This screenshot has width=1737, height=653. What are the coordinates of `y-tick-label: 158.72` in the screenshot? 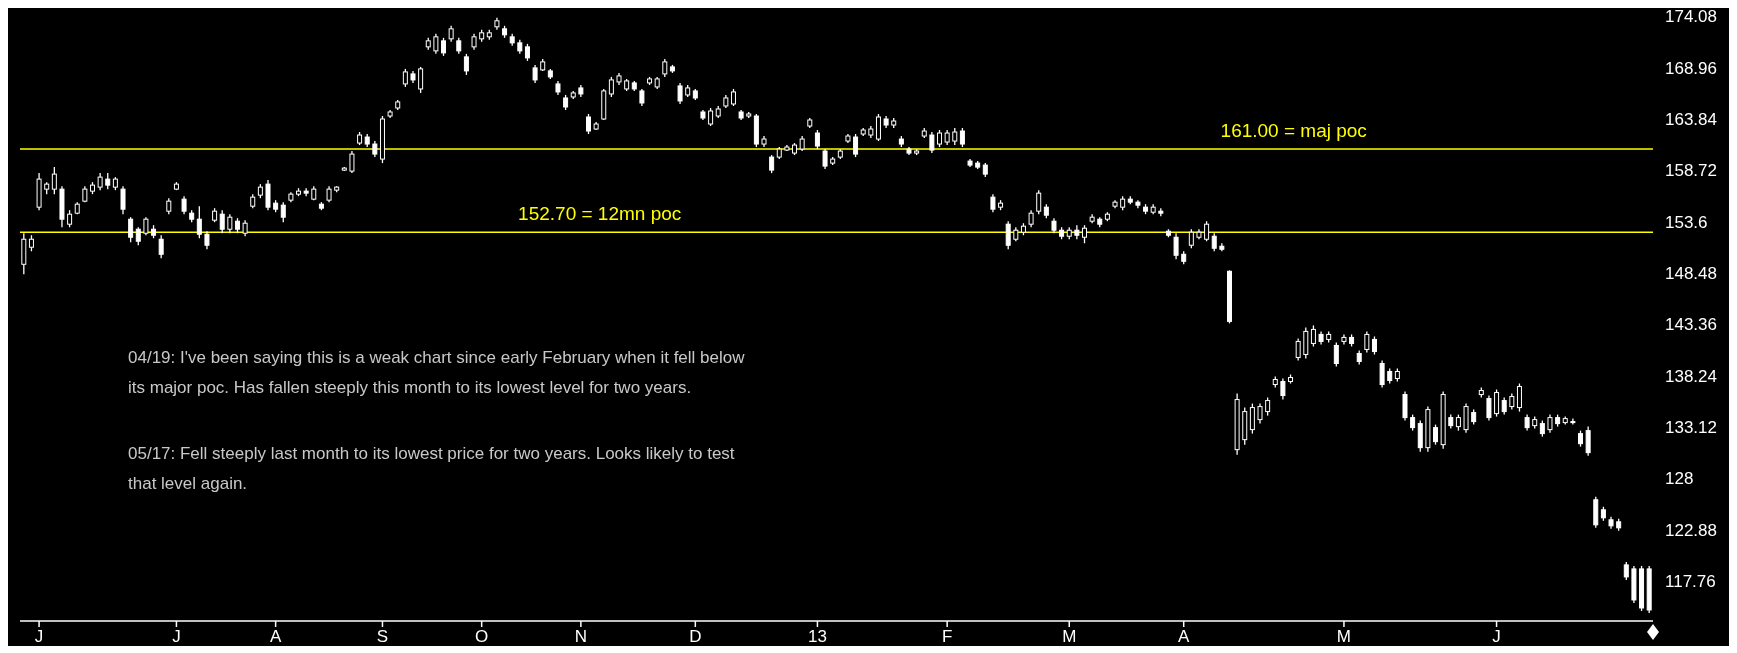 It's located at (1691, 171).